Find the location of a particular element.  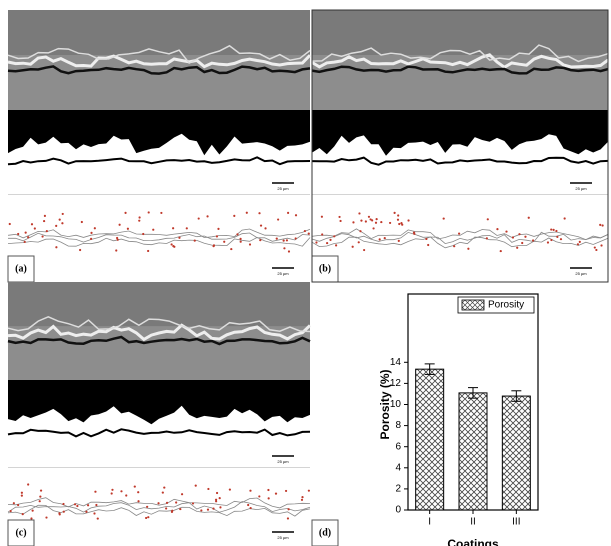

legend-swatch is located at coordinates (473, 305).